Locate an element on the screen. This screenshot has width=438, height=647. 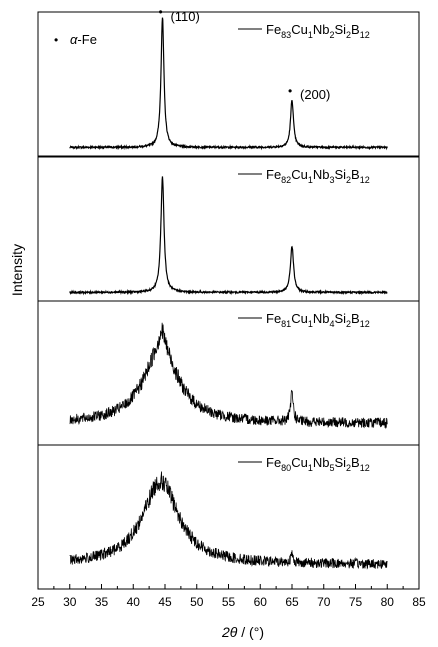
phase-element: -Fe is located at coordinates (87, 39).